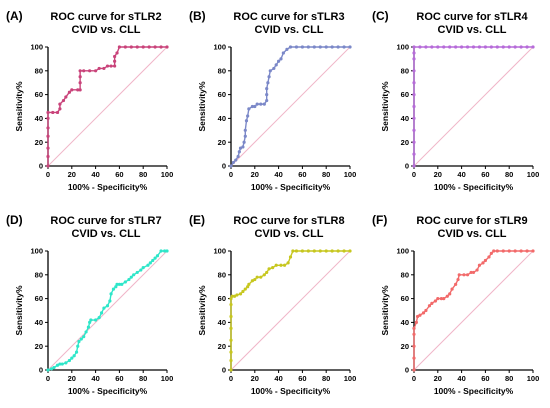 The width and height of the screenshot is (550, 408). Describe the element at coordinates (197, 16) in the screenshot. I see `panel-label: (B)` at that location.